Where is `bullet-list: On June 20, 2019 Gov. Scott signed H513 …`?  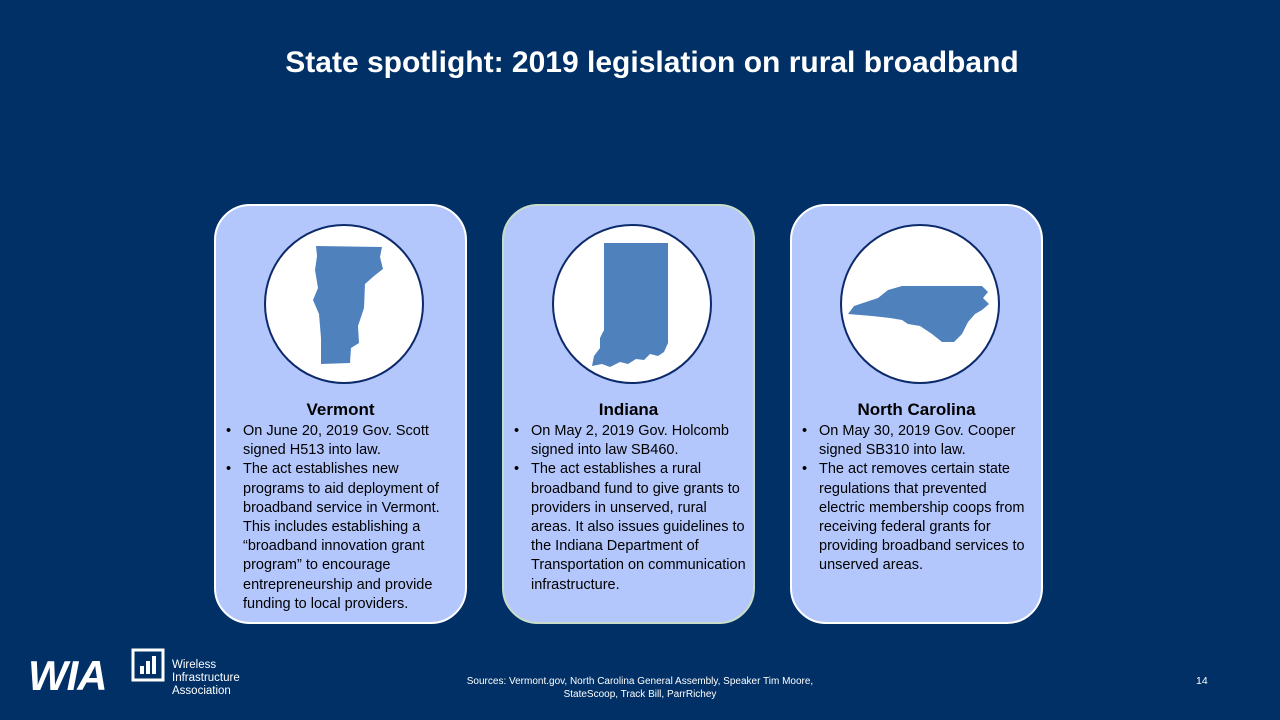
bullet-list: On June 20, 2019 Gov. Scott signed H513 … is located at coordinates (341, 518).